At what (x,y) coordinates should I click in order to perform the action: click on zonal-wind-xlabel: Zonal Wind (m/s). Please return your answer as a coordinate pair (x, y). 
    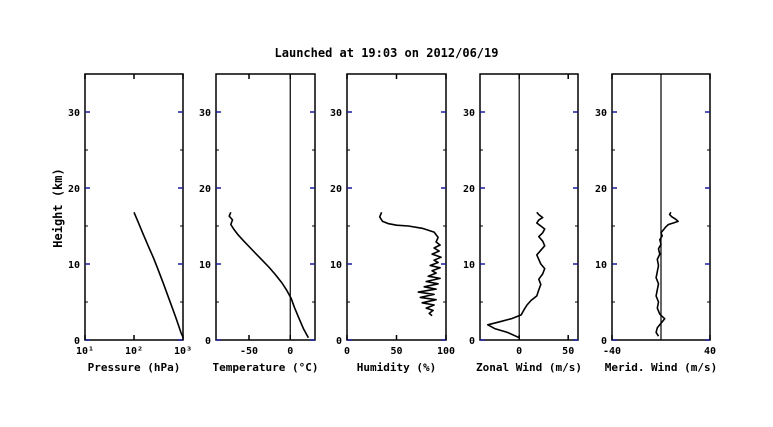
    Looking at the image, I should click on (529, 367).